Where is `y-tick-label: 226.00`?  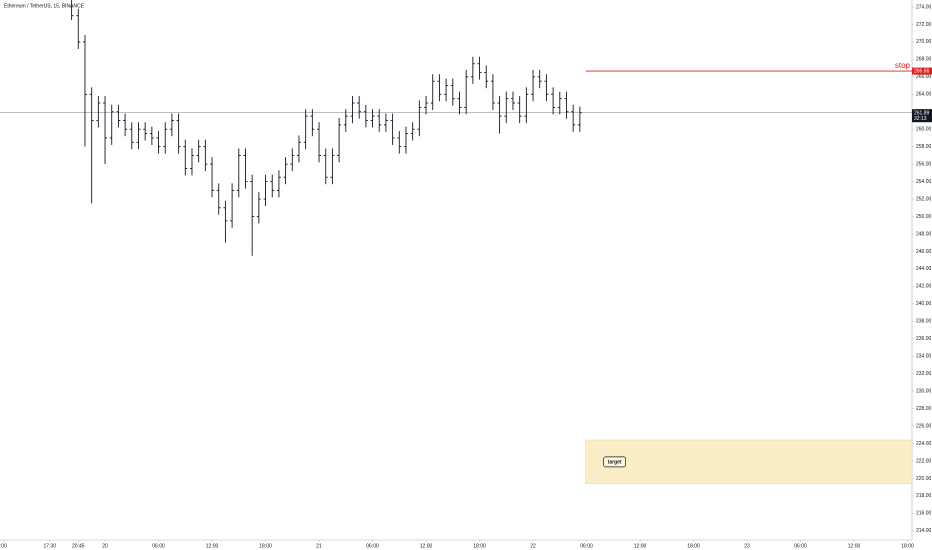
y-tick-label: 226.00 is located at coordinates (924, 426).